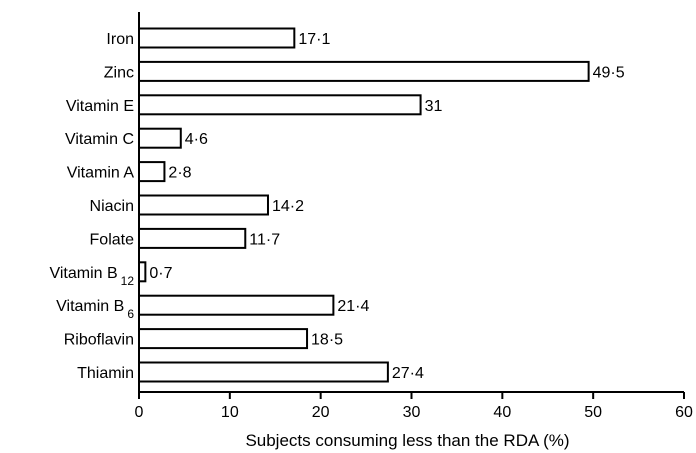 This screenshot has width=696, height=453. I want to click on x-ticks: 0 10 20 30 40 50 60, so click(414, 406).